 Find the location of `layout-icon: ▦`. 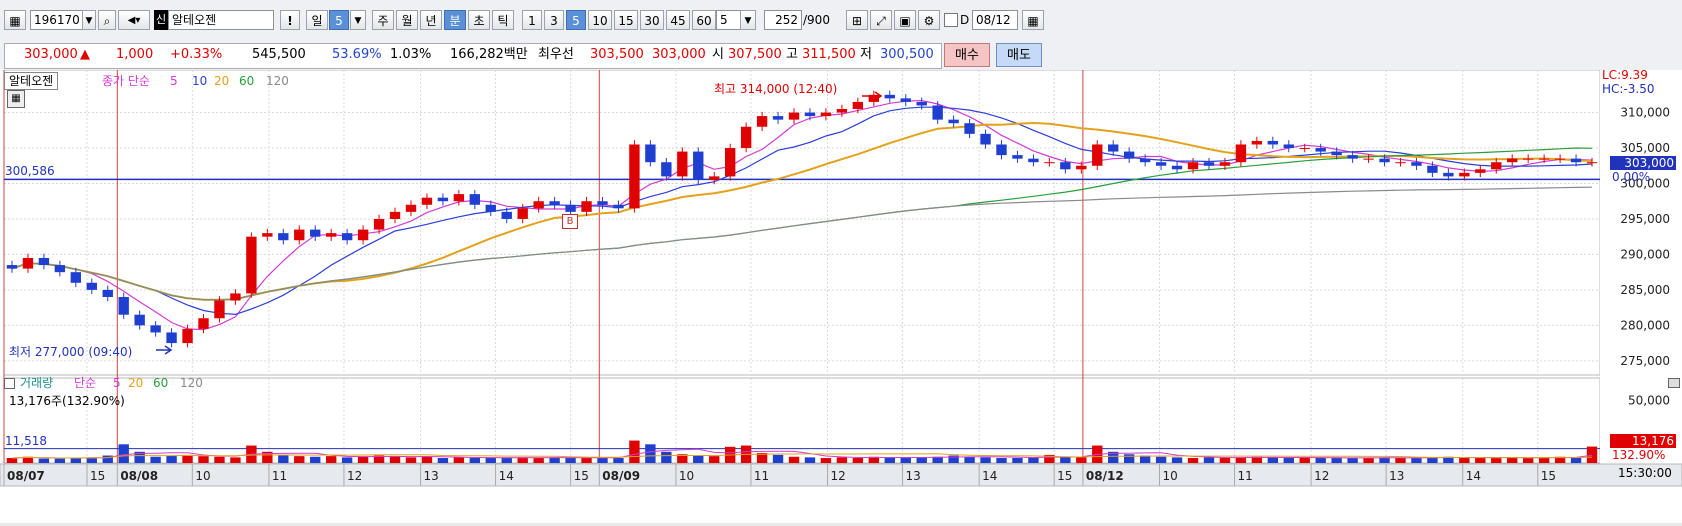

layout-icon: ▦ is located at coordinates (15, 20).